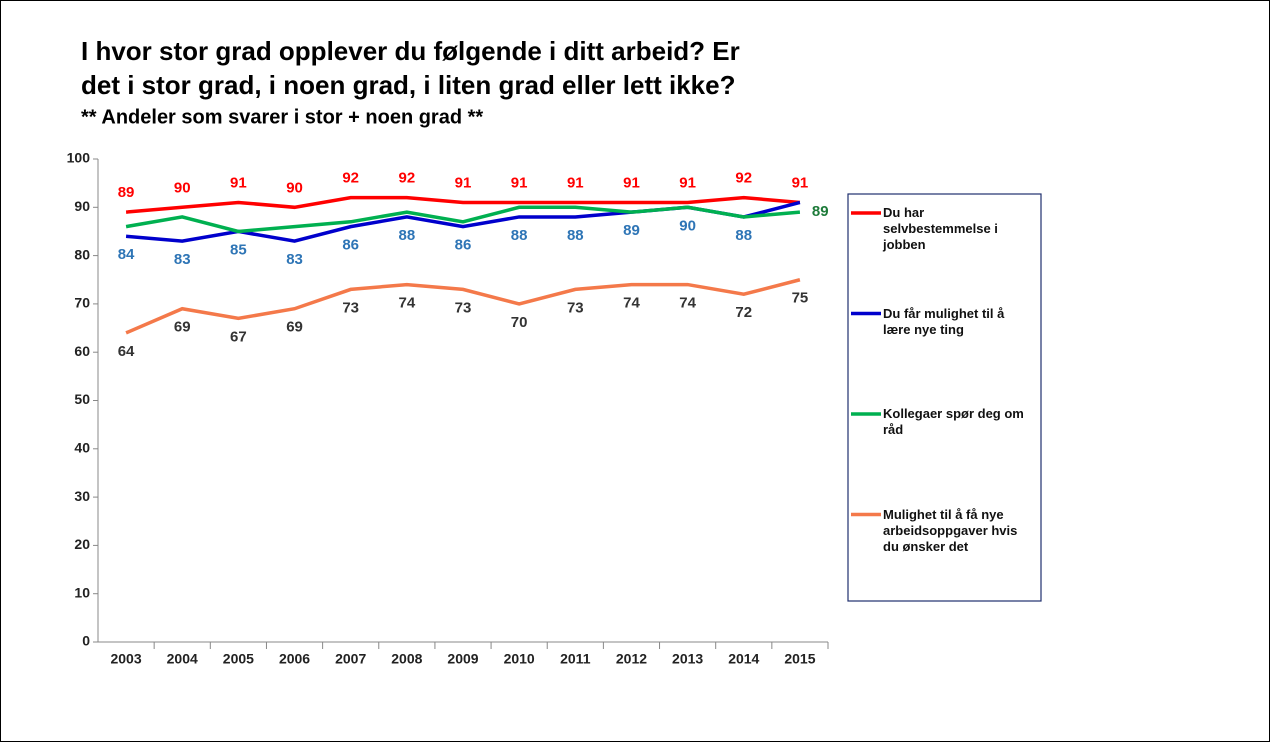  What do you see at coordinates (126, 351) in the screenshot?
I see `data-label: 64` at bounding box center [126, 351].